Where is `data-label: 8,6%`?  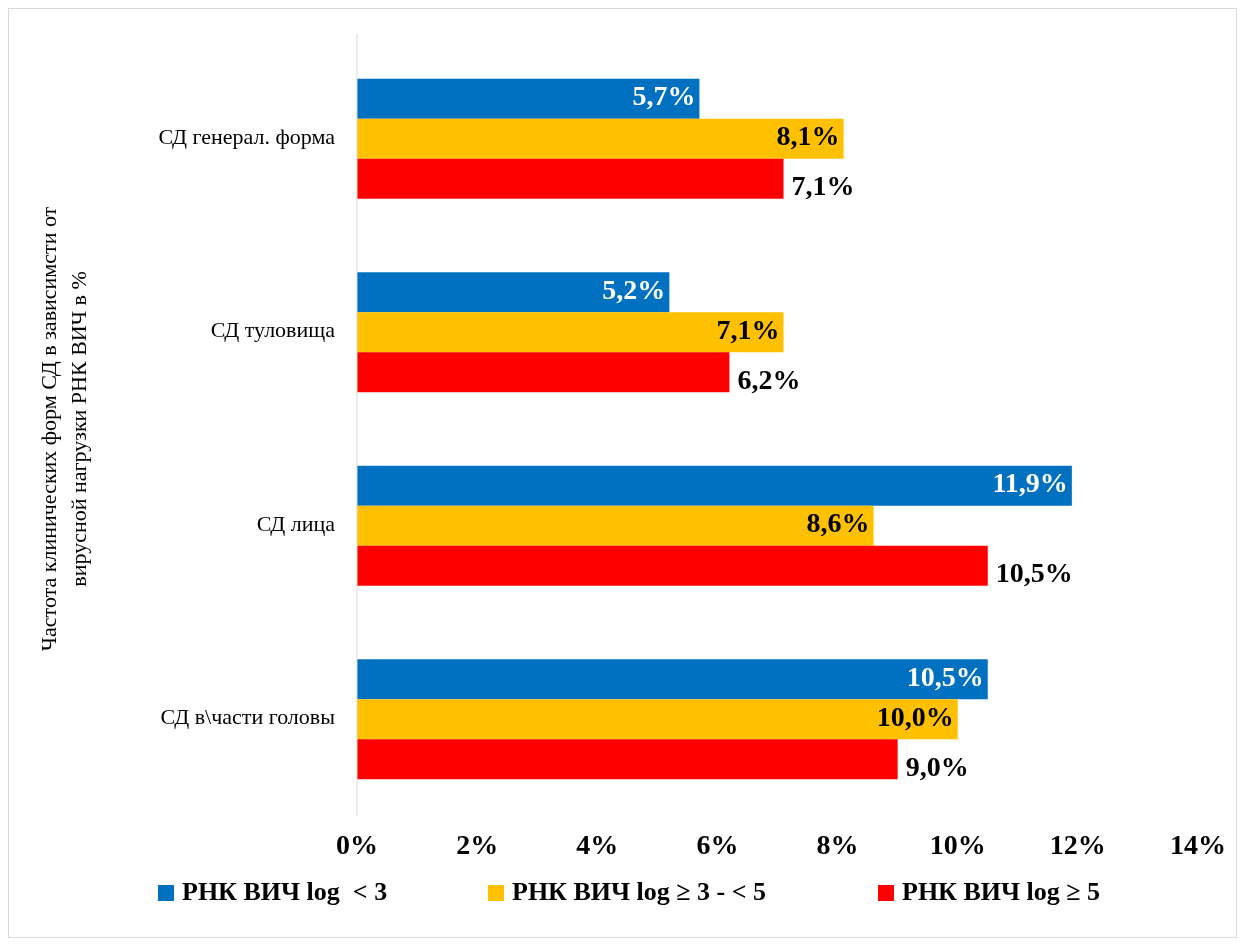
data-label: 8,6% is located at coordinates (838, 523).